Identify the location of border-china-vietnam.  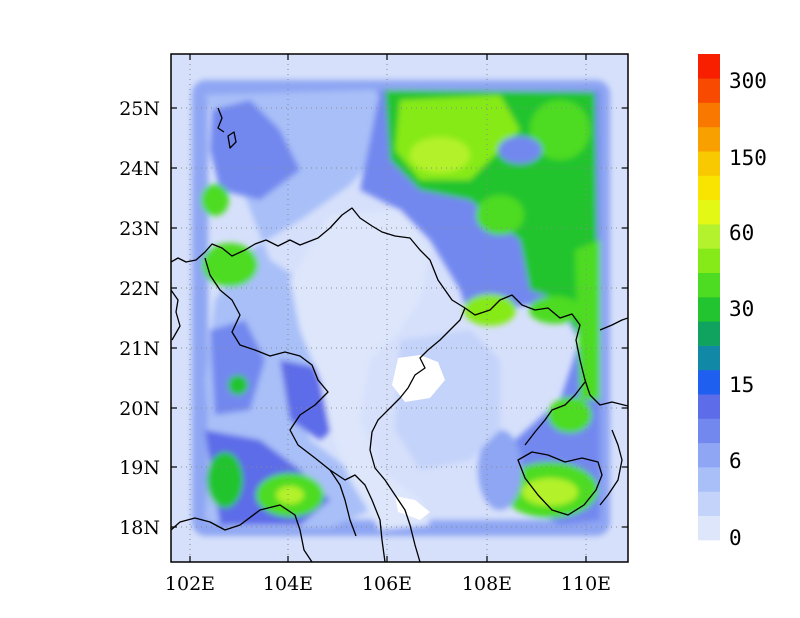
(318, 258).